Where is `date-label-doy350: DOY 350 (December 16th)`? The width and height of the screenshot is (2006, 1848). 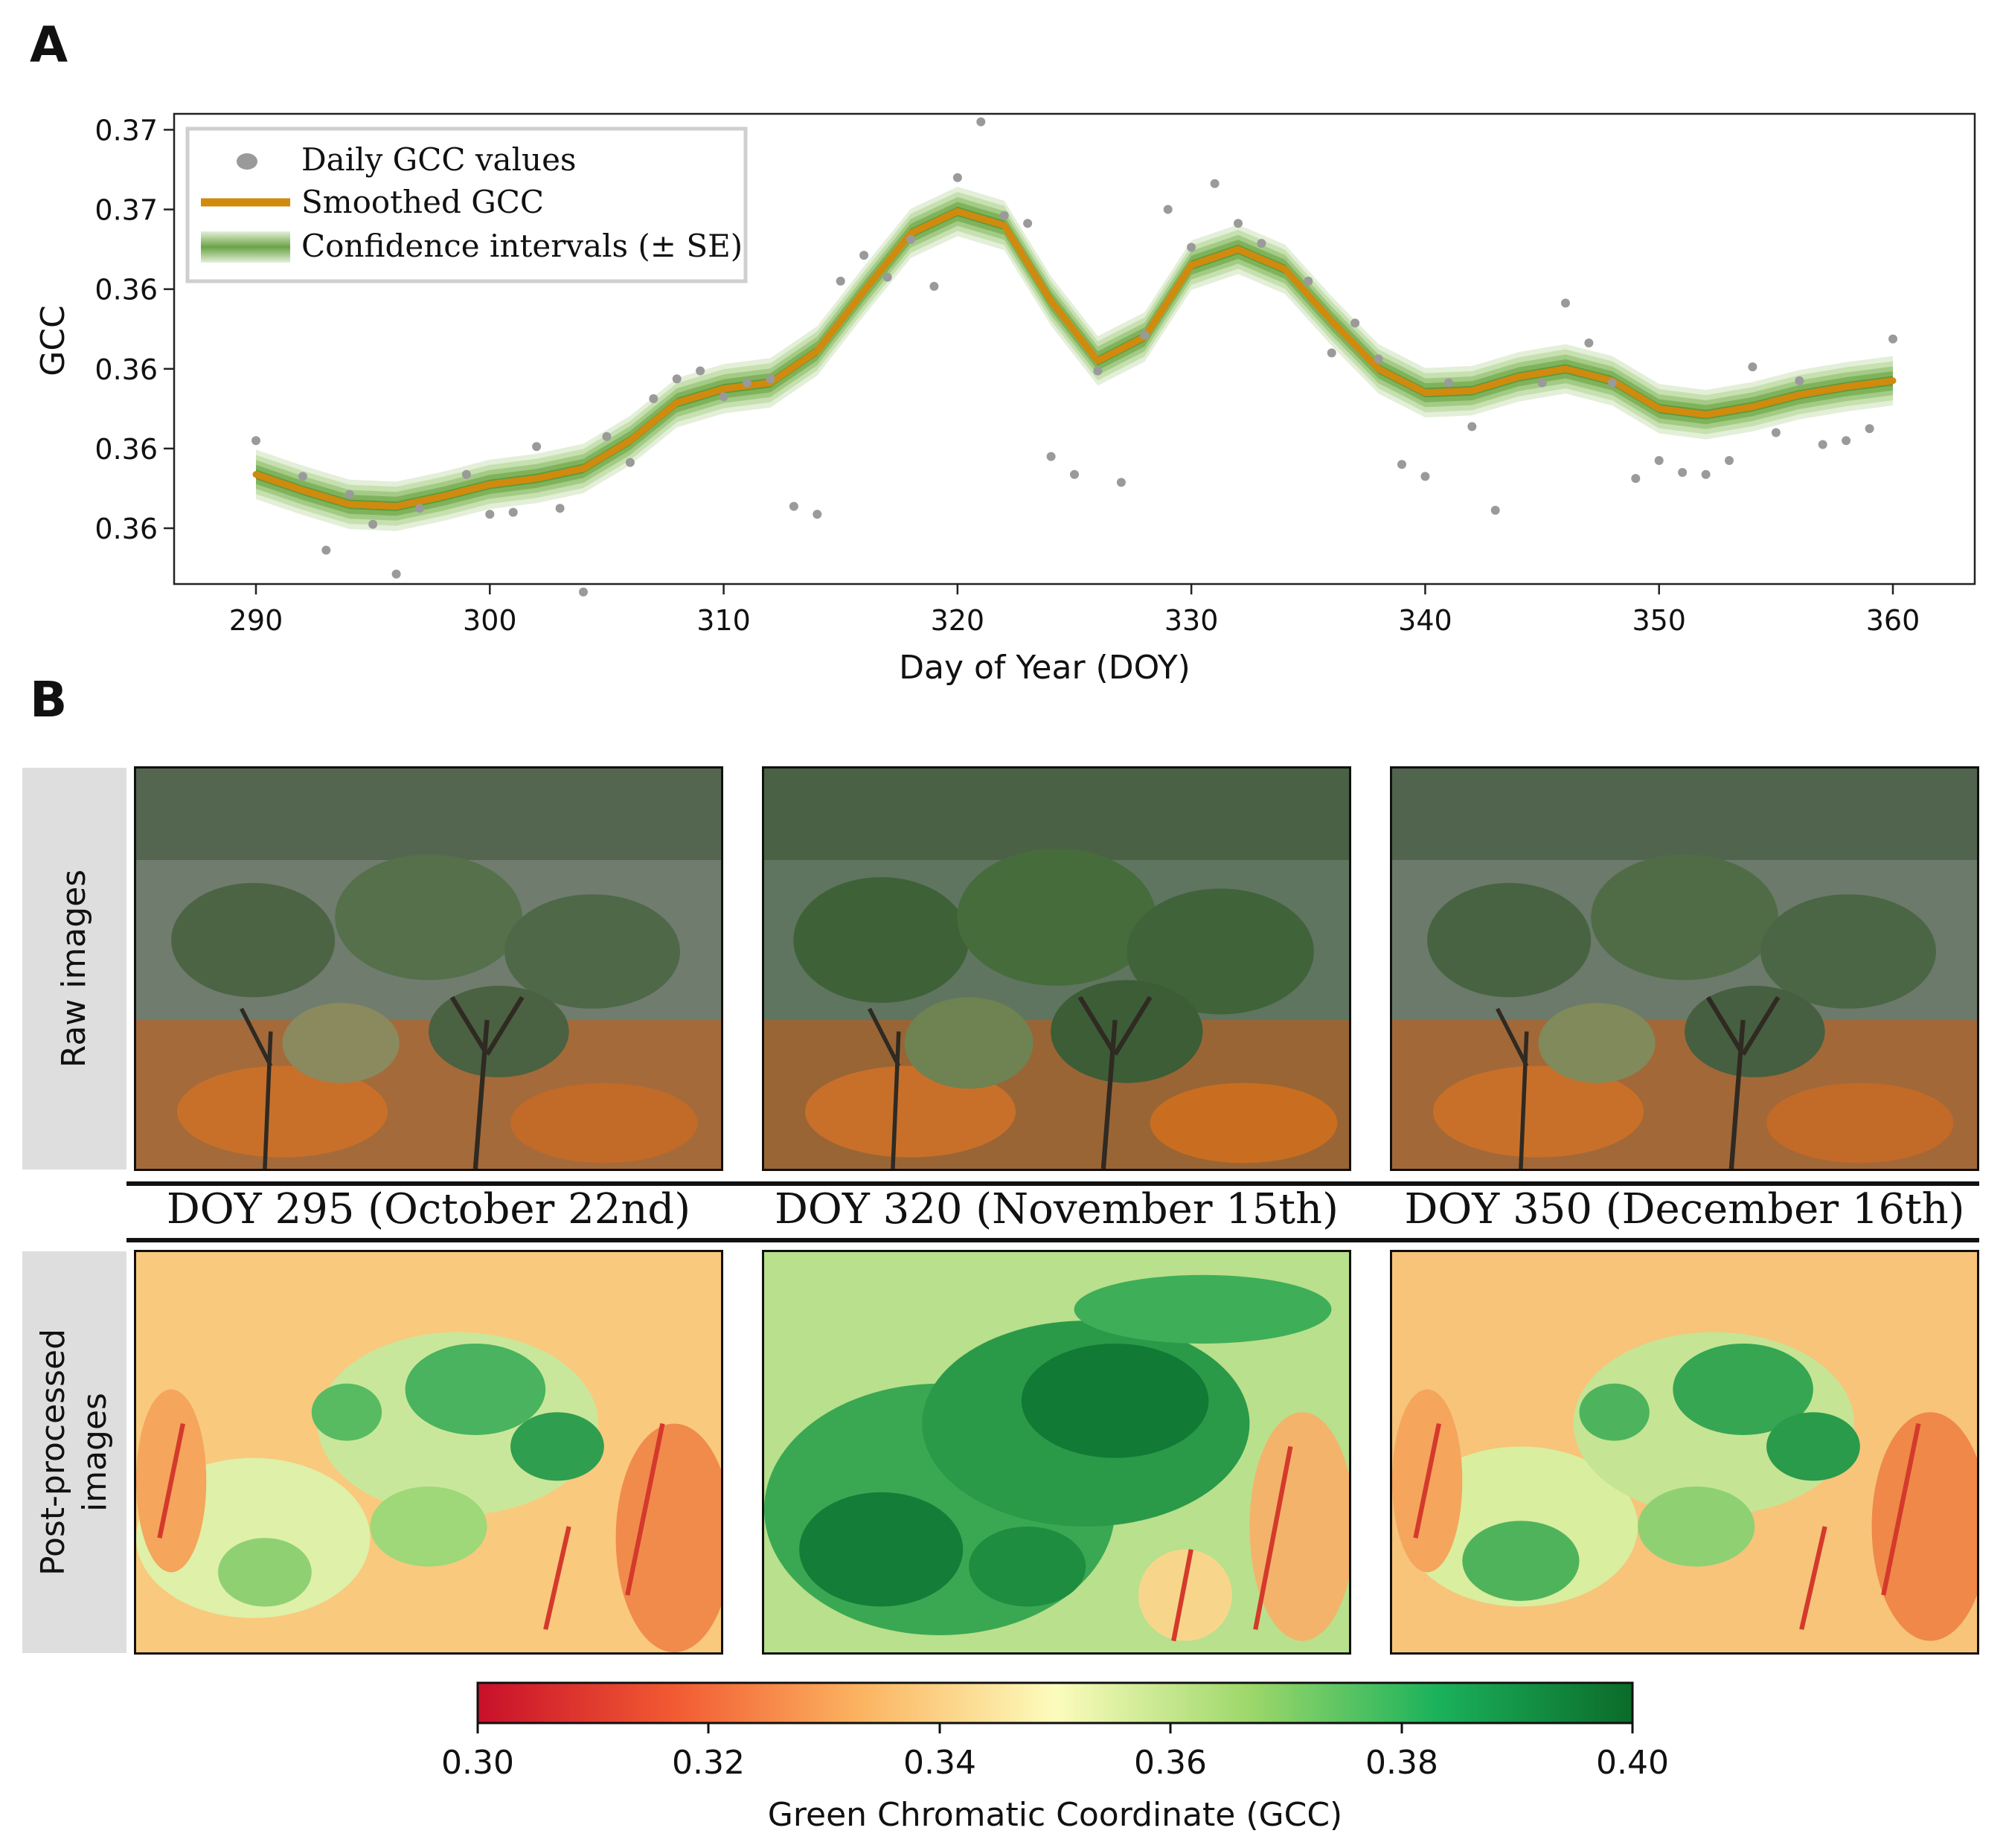 date-label-doy350: DOY 350 (December 16th) is located at coordinates (1685, 1209).